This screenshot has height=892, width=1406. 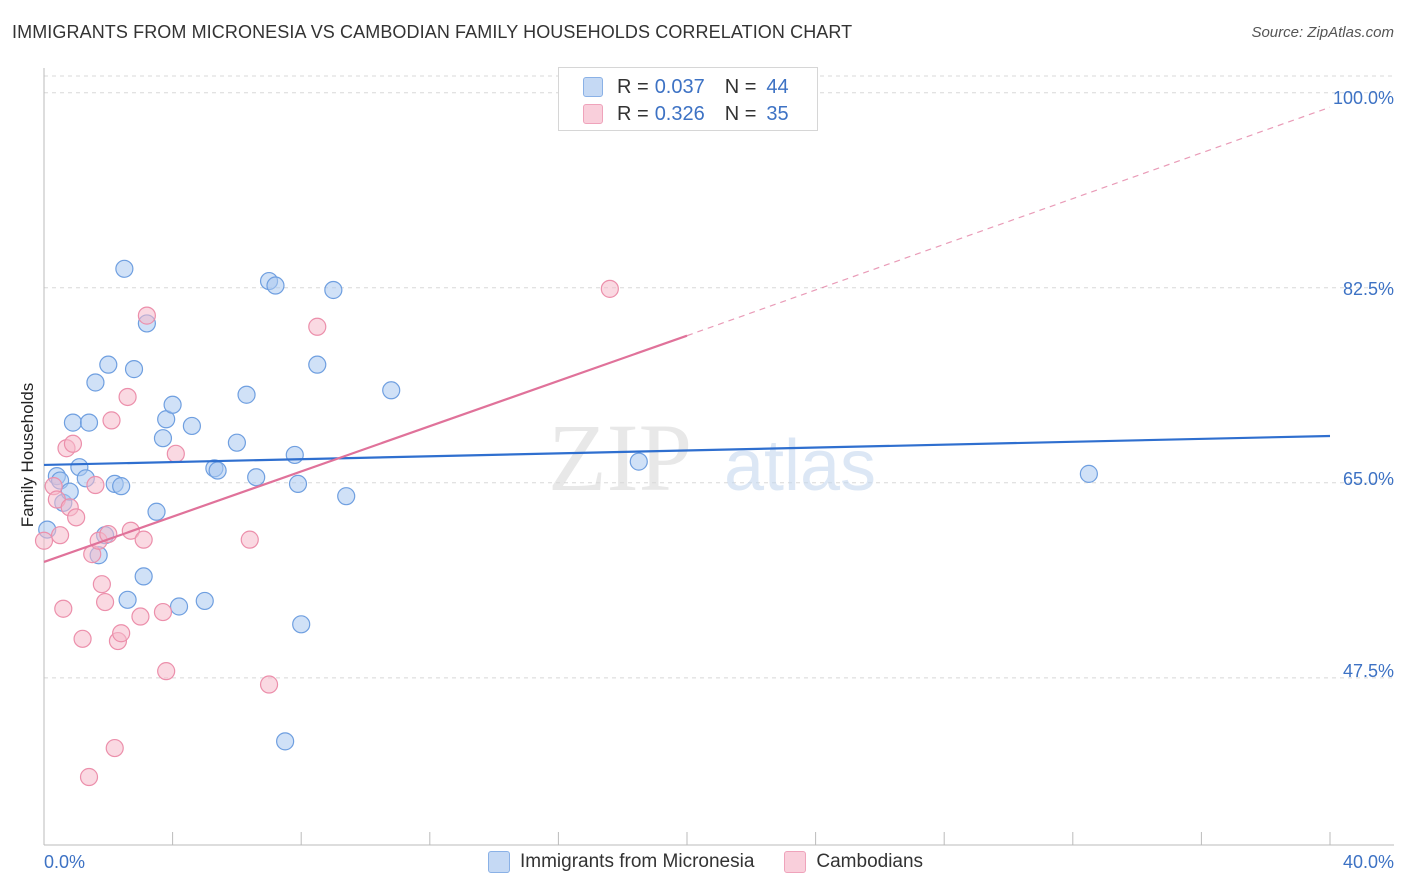 I want to click on legend-label: Immigrants from Micronesia, so click(x=637, y=861).